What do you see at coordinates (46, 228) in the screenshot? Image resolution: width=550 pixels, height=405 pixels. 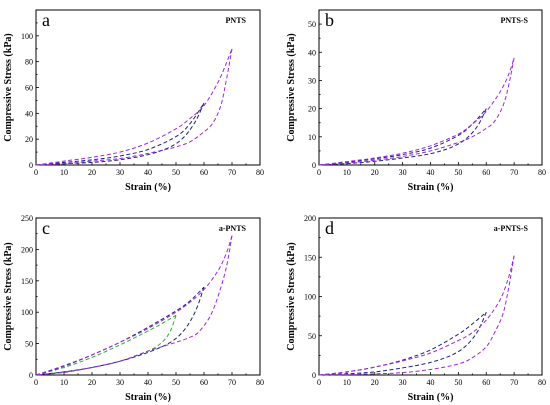 I see `panel-letter: c` at bounding box center [46, 228].